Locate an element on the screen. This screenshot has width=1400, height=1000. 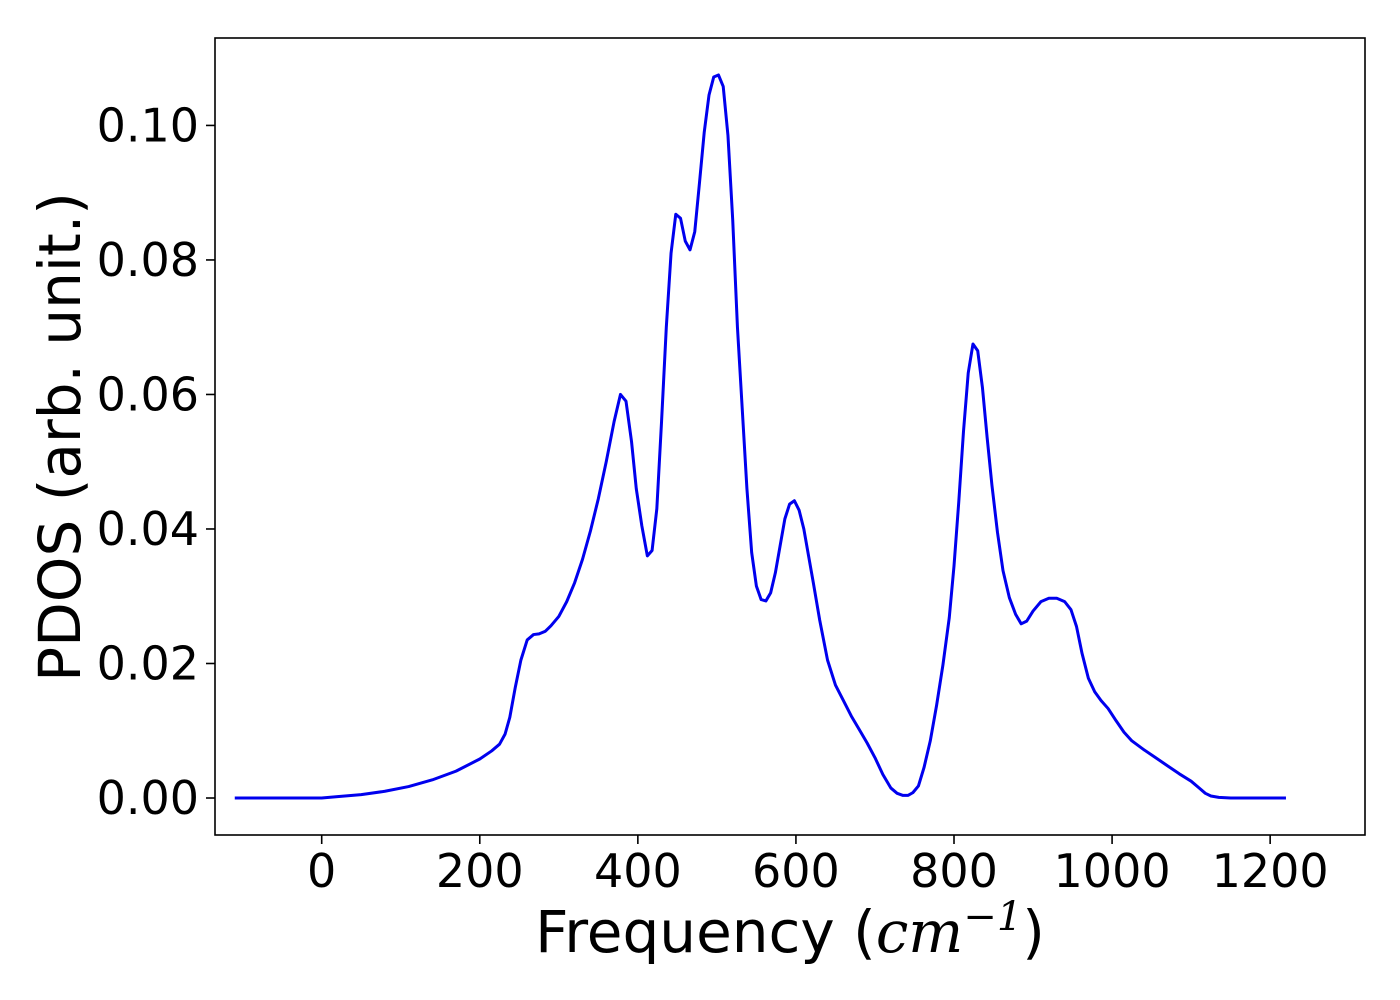
x-tick-label: 200 is located at coordinates (480, 871).